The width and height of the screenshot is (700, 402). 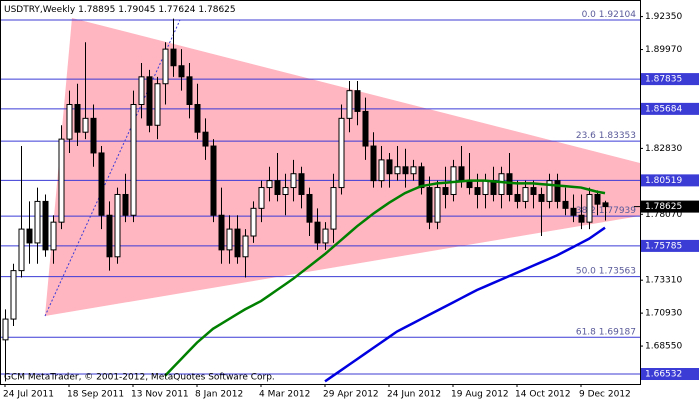 I want to click on y-tick-label: 1.68550, so click(x=663, y=347).